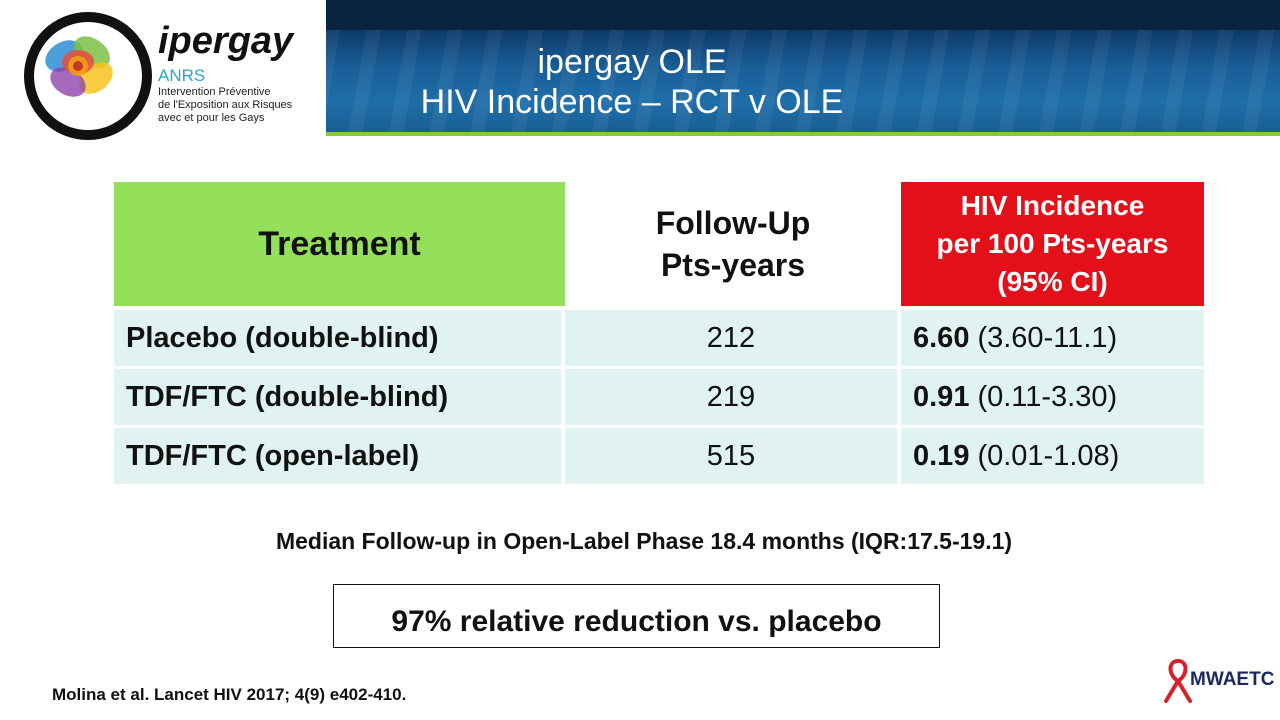 This screenshot has width=1280, height=720. Describe the element at coordinates (803, 15) in the screenshot. I see `header-top-strip` at that location.